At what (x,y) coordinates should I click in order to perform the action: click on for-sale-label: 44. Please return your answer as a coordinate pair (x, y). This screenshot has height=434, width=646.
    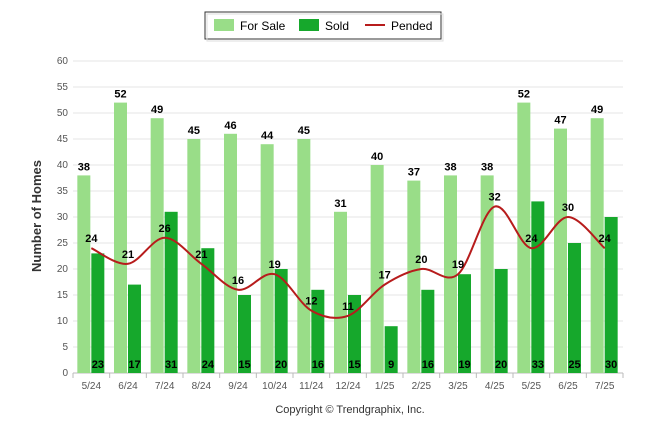
    Looking at the image, I should click on (267, 136).